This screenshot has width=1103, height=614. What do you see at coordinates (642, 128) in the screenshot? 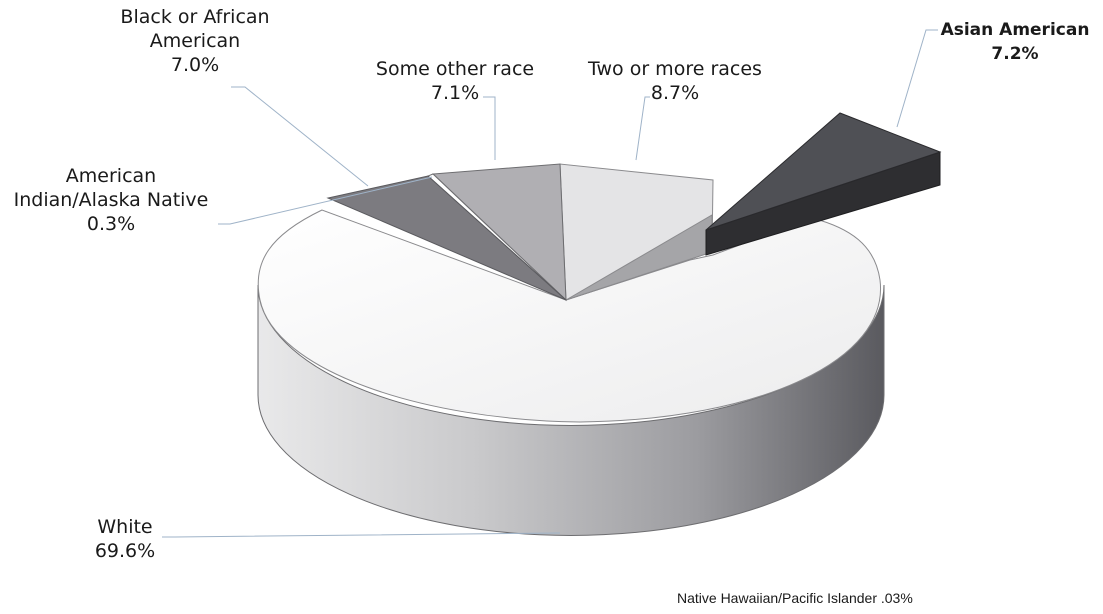
I see `leader-two-or-more` at bounding box center [642, 128].